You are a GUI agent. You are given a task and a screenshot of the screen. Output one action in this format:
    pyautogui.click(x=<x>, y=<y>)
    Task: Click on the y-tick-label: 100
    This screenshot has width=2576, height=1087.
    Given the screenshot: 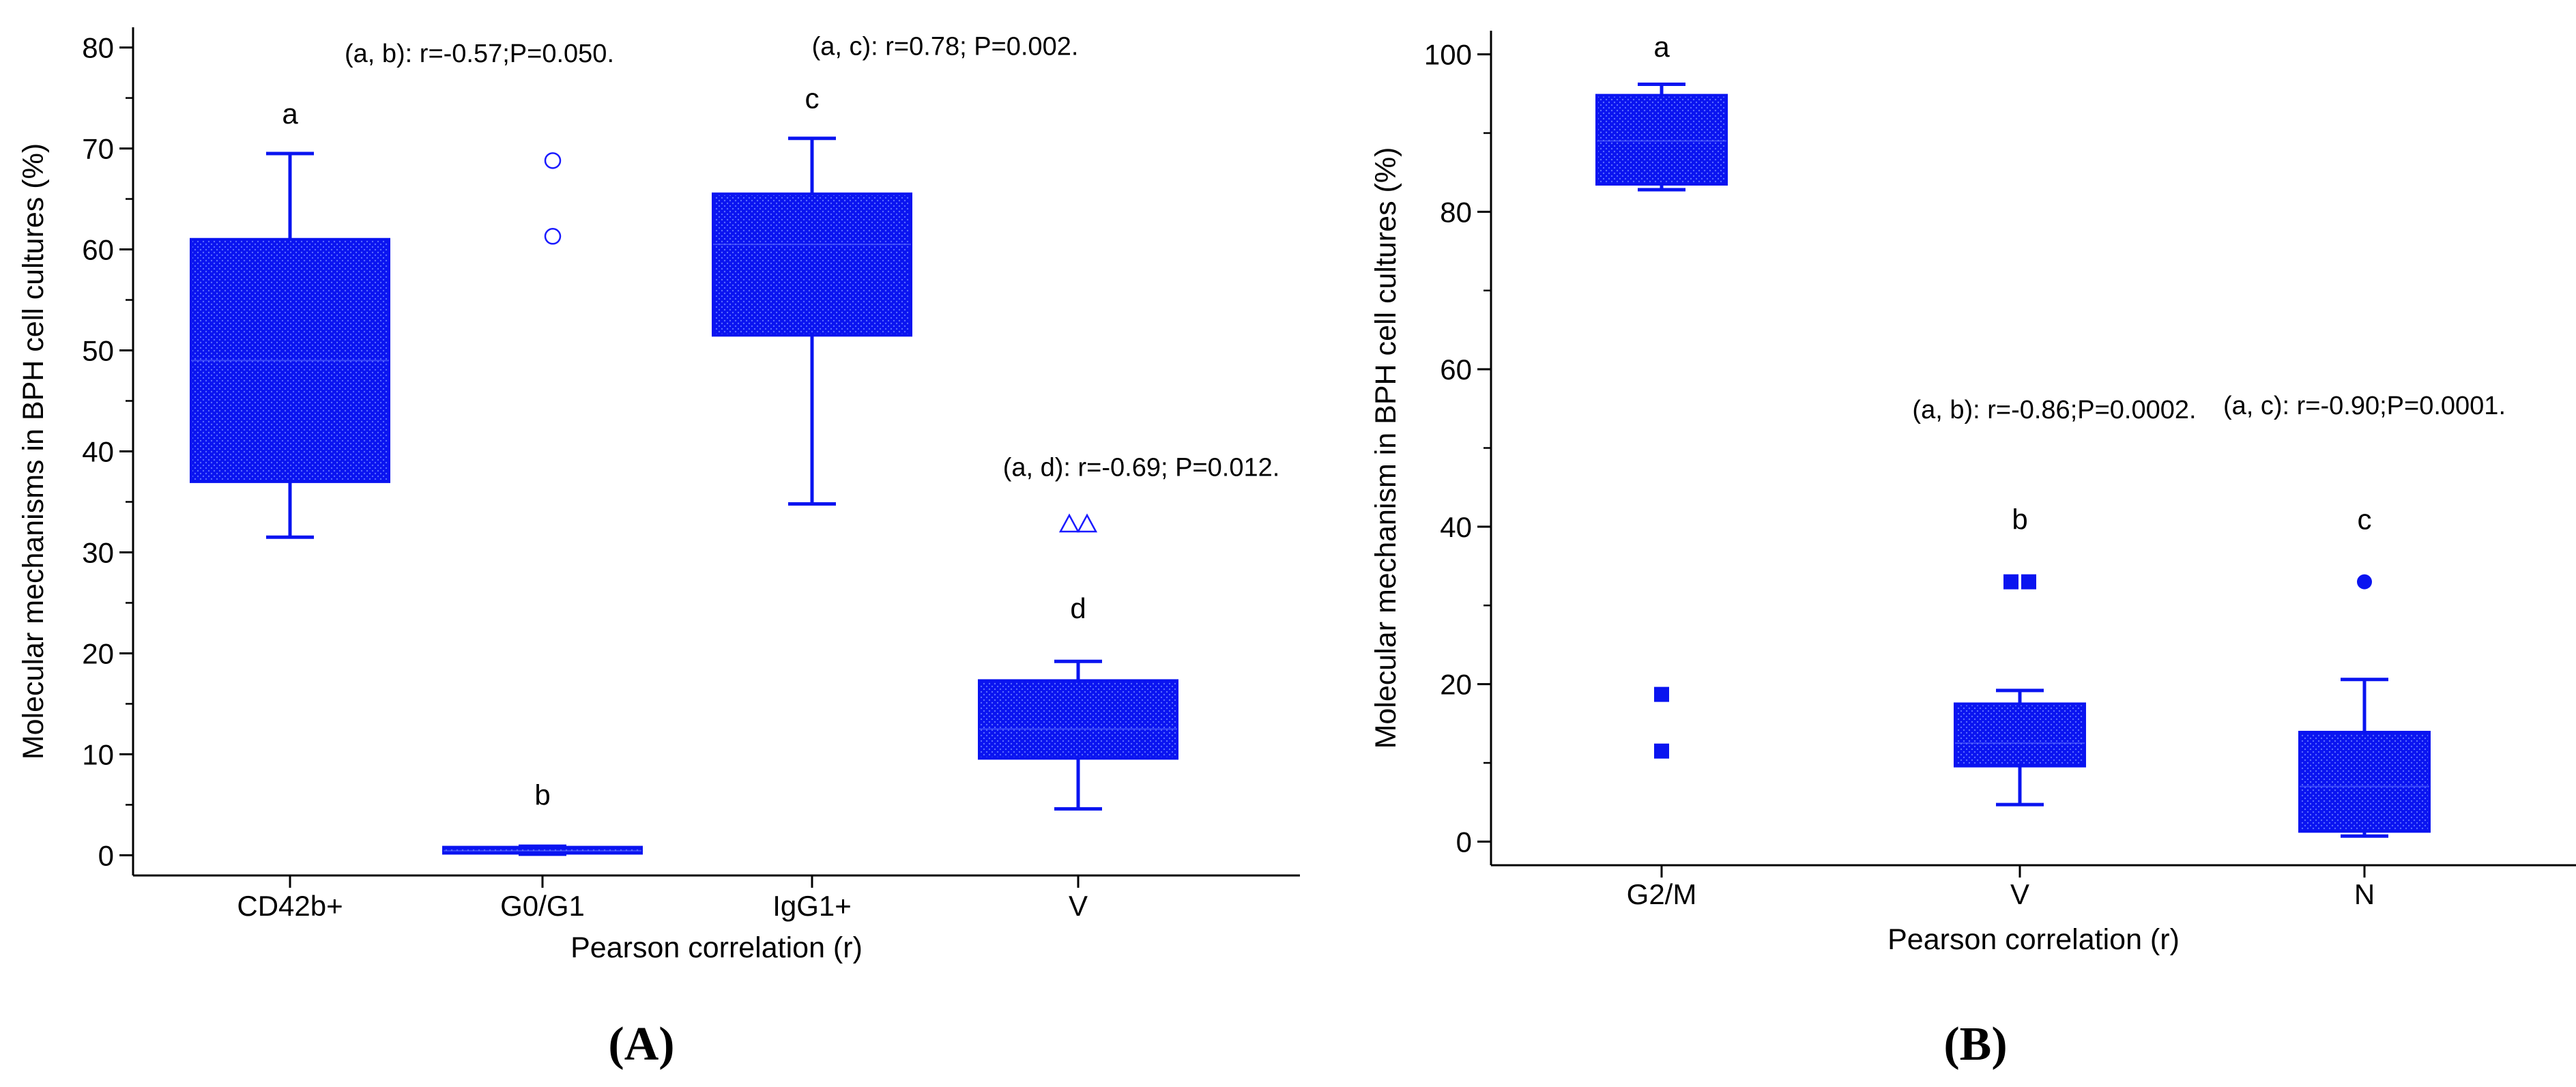 What is the action you would take?
    pyautogui.click(x=1448, y=55)
    